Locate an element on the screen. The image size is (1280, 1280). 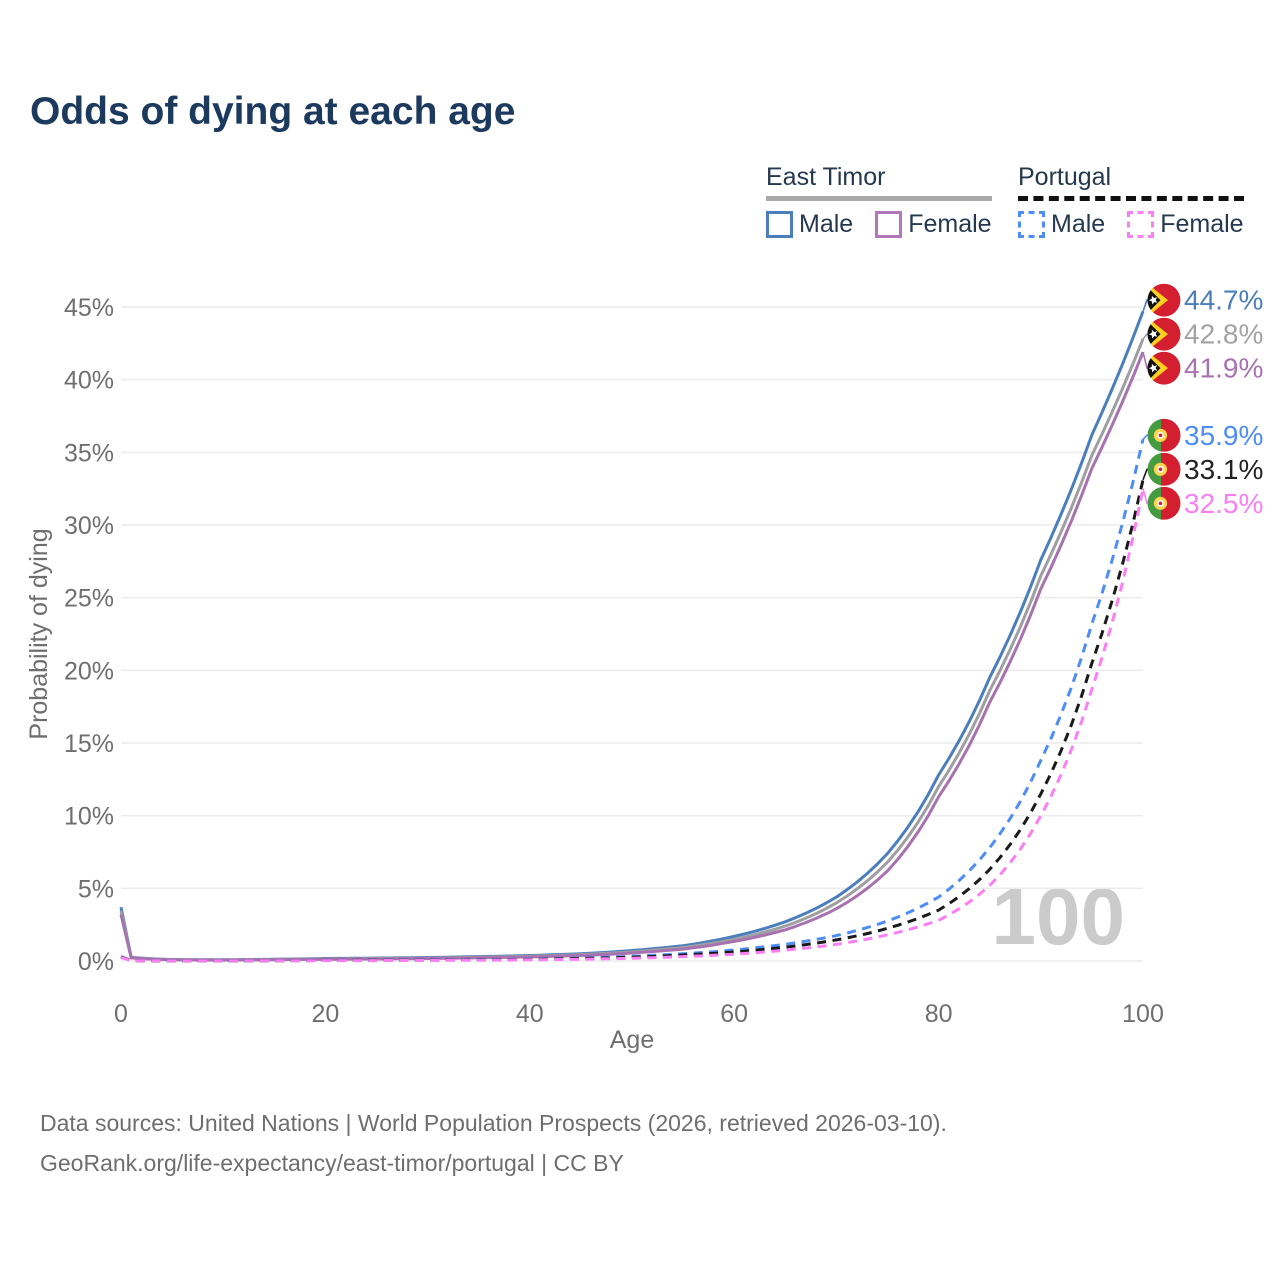
legend-group-east-timor: East Timor Male Female is located at coordinates (879, 201).